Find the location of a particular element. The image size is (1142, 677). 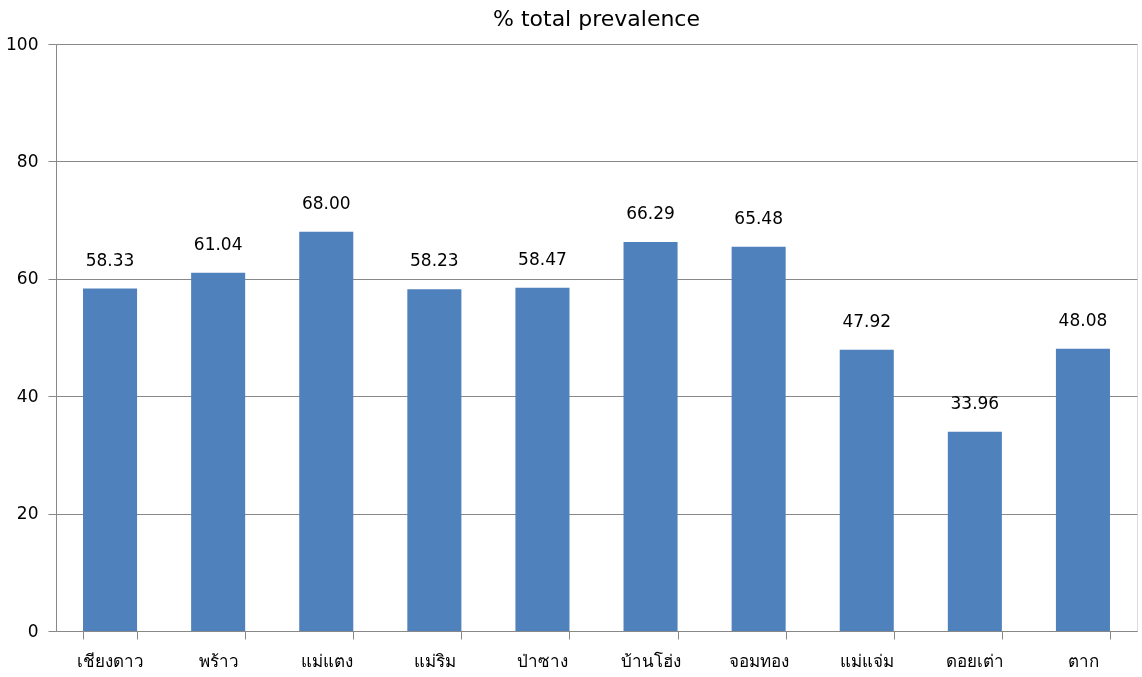

y-tick-label: 60 is located at coordinates (27, 278).